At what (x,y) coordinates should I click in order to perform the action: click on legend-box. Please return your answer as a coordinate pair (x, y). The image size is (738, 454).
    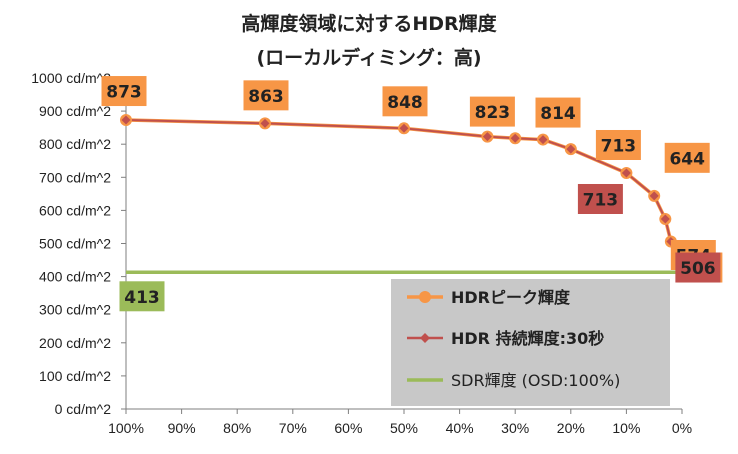
    Looking at the image, I should click on (530, 342).